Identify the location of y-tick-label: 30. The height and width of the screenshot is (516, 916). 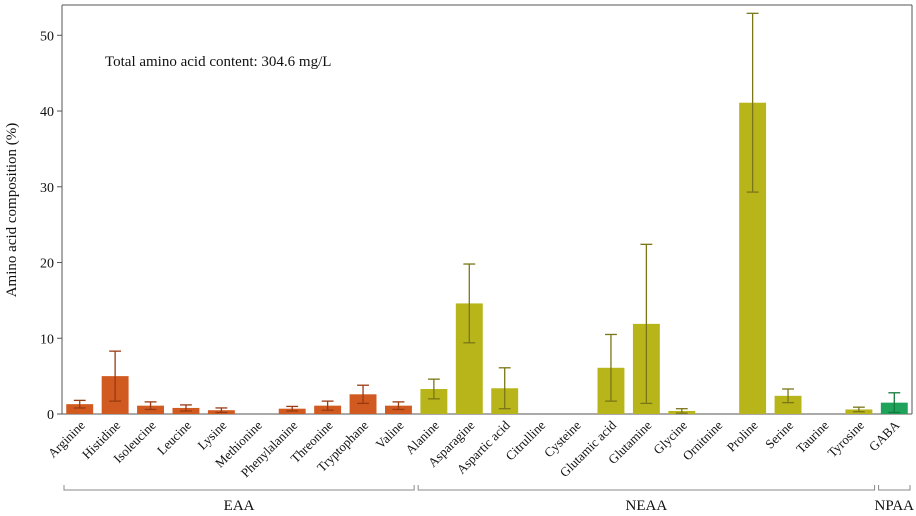
(47, 188).